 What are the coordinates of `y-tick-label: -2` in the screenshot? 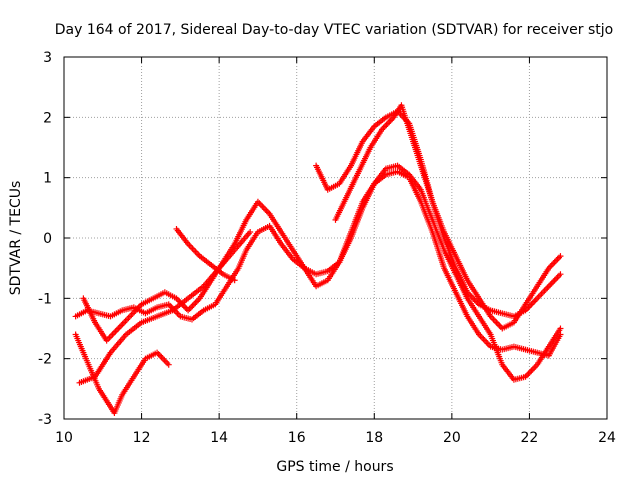 It's located at (45, 360).